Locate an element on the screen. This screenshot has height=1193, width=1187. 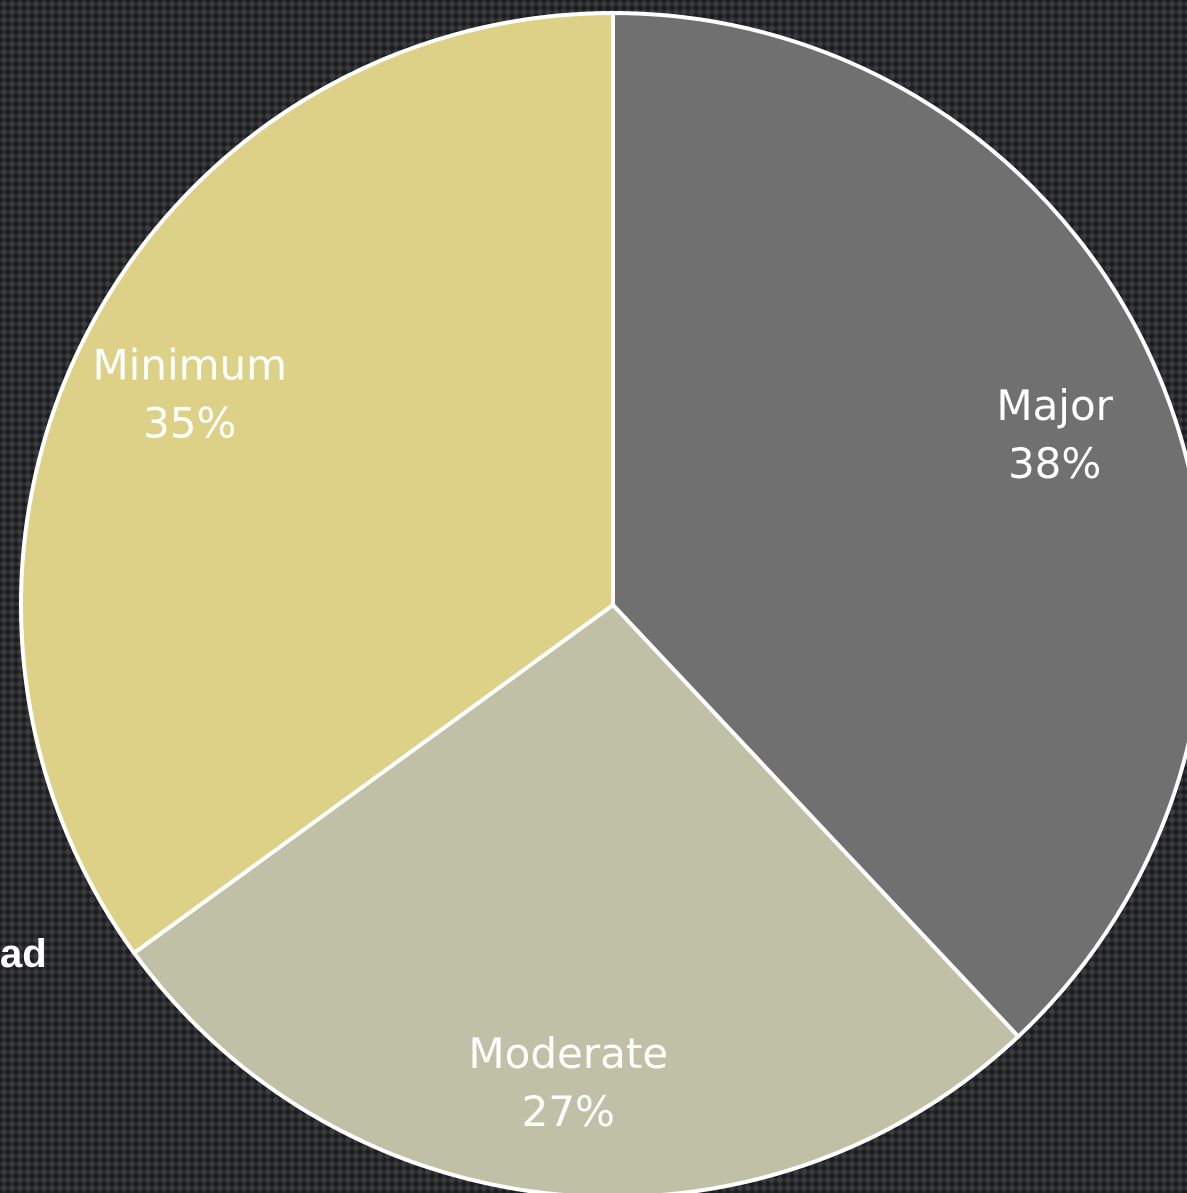
pie-label-category: Minimum is located at coordinates (189, 364).